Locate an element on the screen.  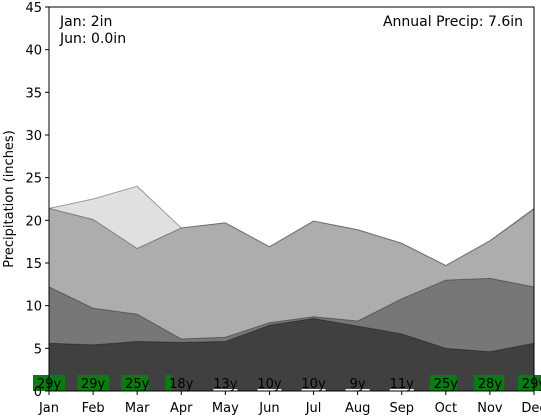
annotation-top-left-2: Jun: 0.0in is located at coordinates (92, 39).